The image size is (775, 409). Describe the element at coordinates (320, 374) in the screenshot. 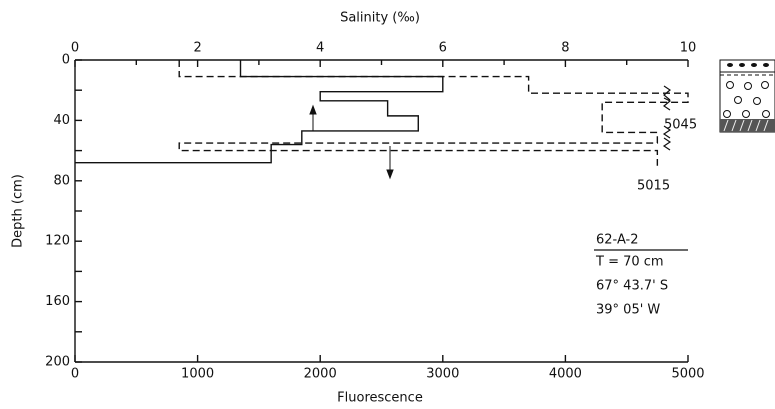

I see `x-tick-label: 2000` at that location.